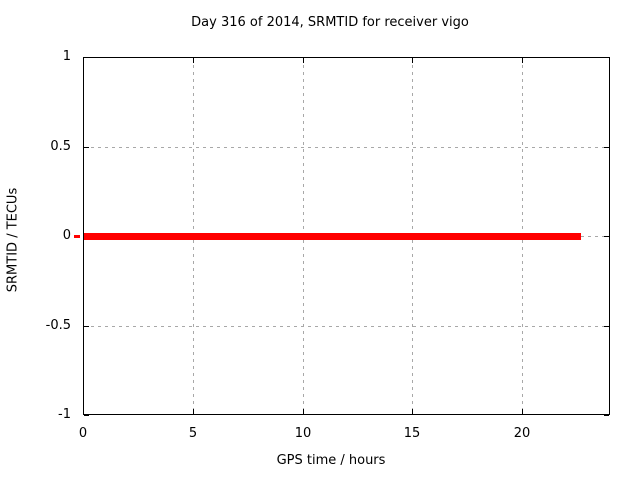  Describe the element at coordinates (522, 433) in the screenshot. I see `x-tick-label: 20` at that location.